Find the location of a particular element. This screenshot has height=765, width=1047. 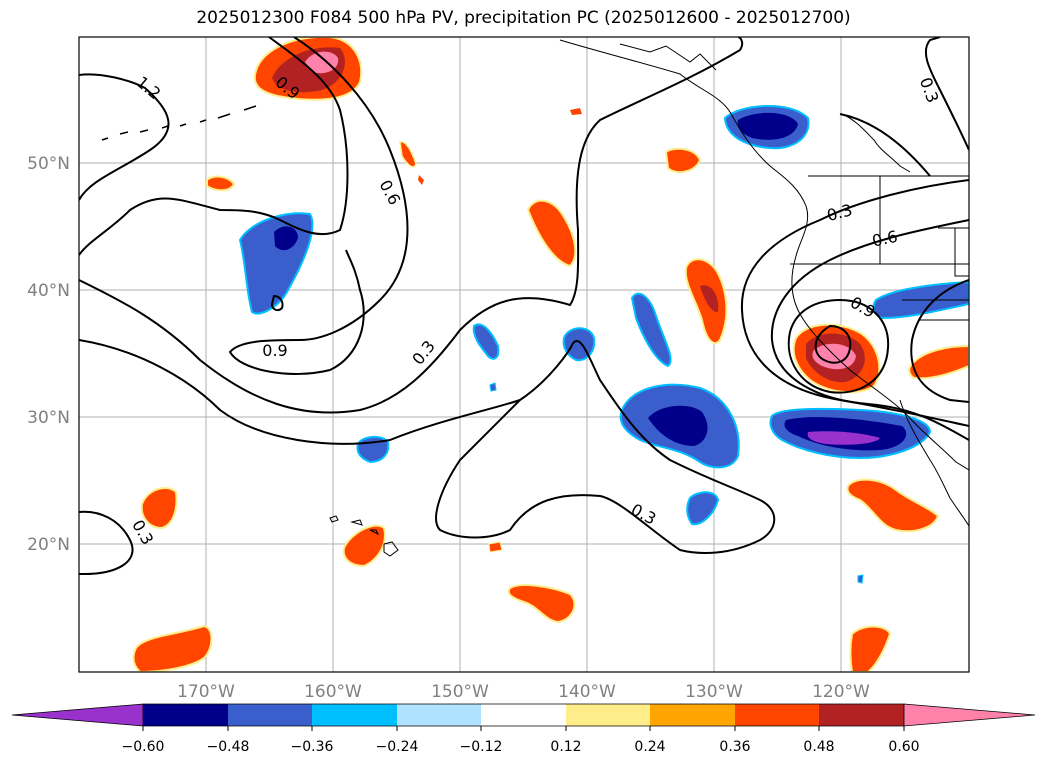

lat-label: 40°N is located at coordinates (48, 291).